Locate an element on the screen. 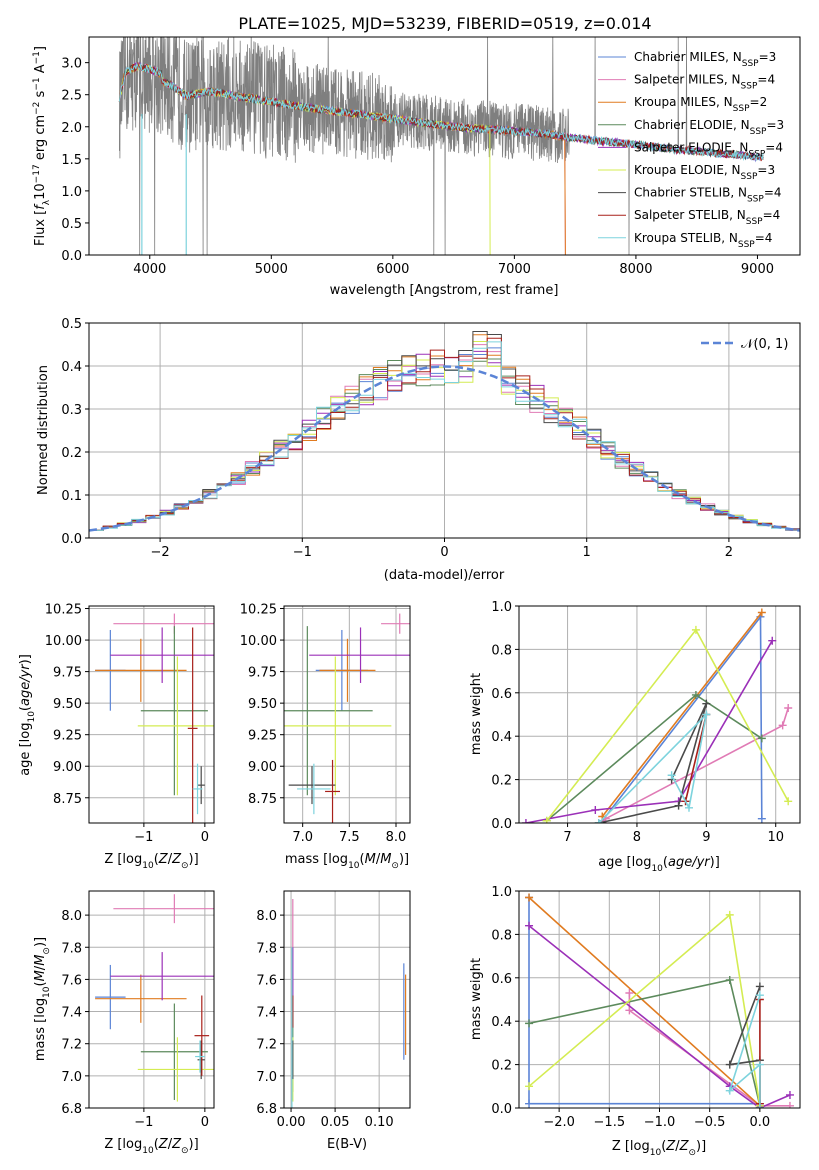  label-part: 10 is located at coordinates (47, 992).